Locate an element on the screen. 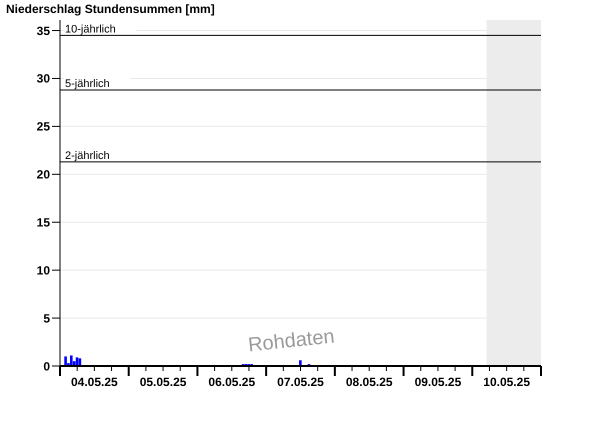 The width and height of the screenshot is (600, 426). x-tick-label: 07.05.25 is located at coordinates (300, 382).